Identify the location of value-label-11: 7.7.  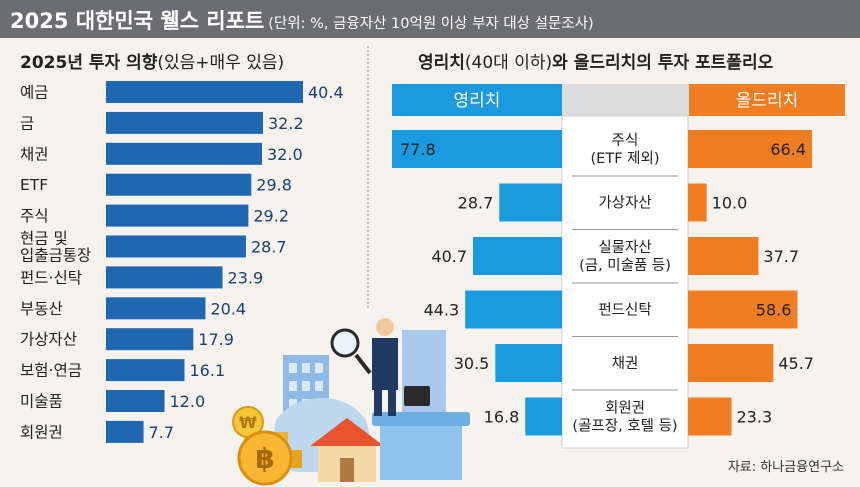
(161, 432).